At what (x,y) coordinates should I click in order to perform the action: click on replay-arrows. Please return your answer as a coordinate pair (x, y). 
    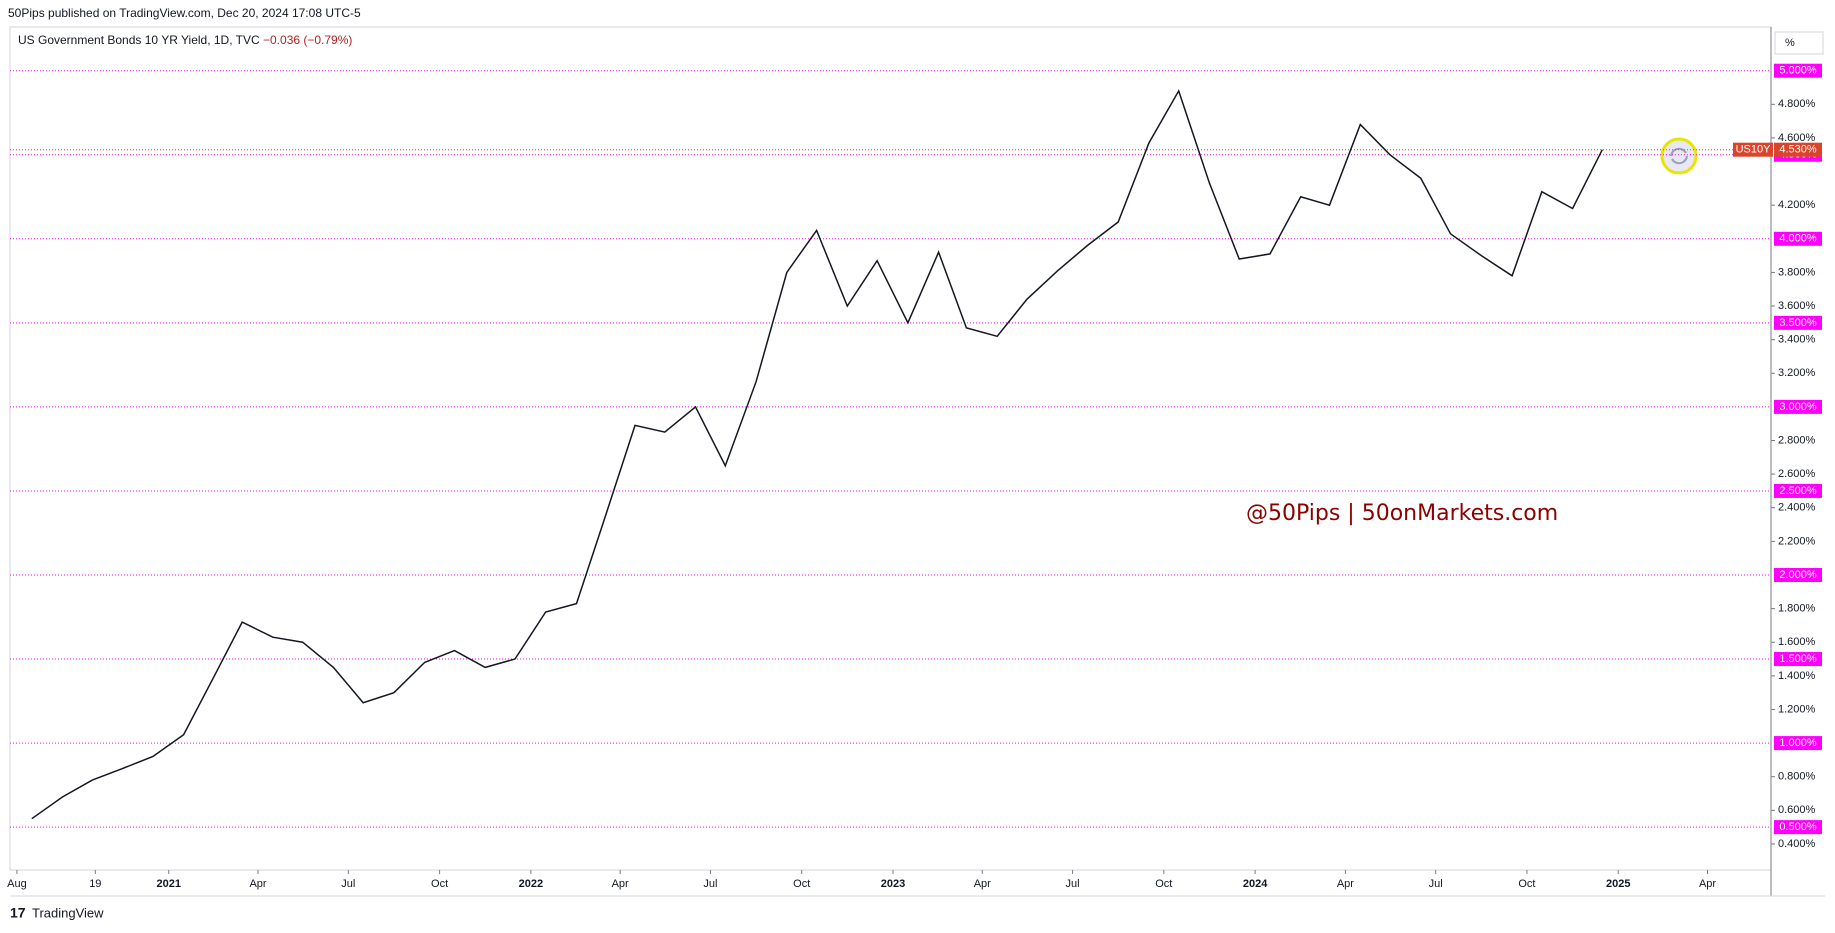
    Looking at the image, I should click on (1679, 156).